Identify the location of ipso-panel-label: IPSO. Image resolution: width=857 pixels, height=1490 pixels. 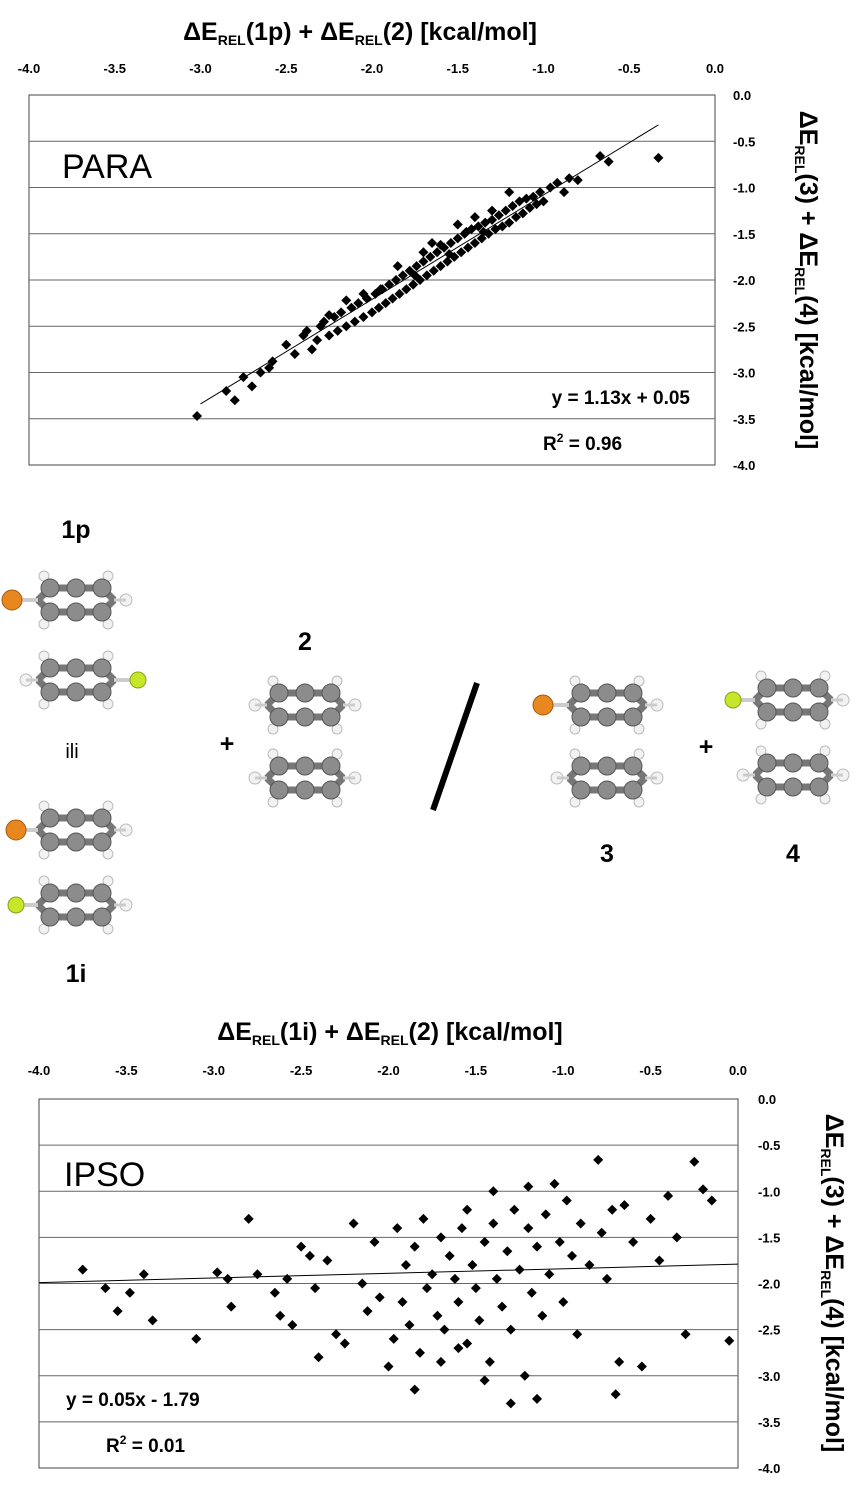
(104, 1175).